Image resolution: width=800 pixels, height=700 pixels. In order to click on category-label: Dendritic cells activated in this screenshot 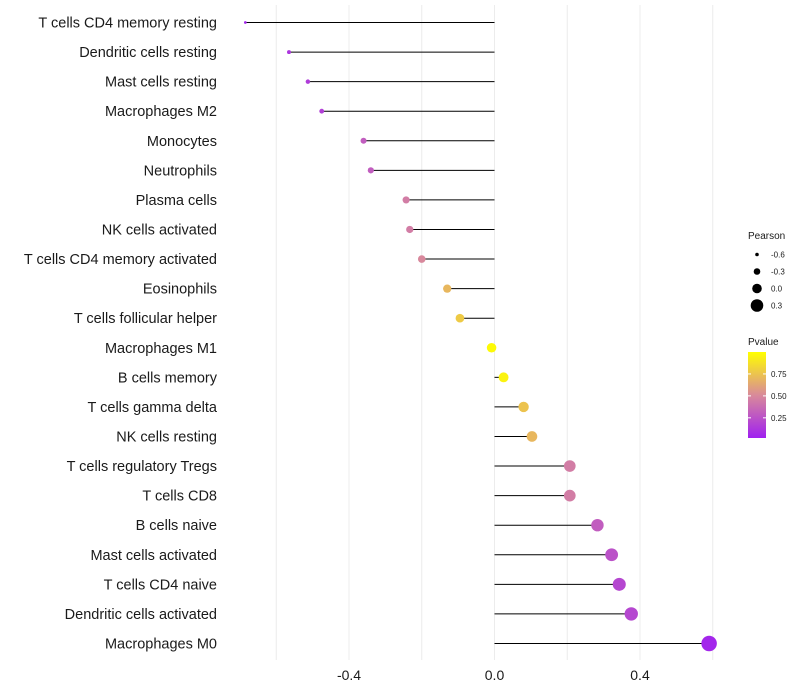, I will do `click(141, 615)`.